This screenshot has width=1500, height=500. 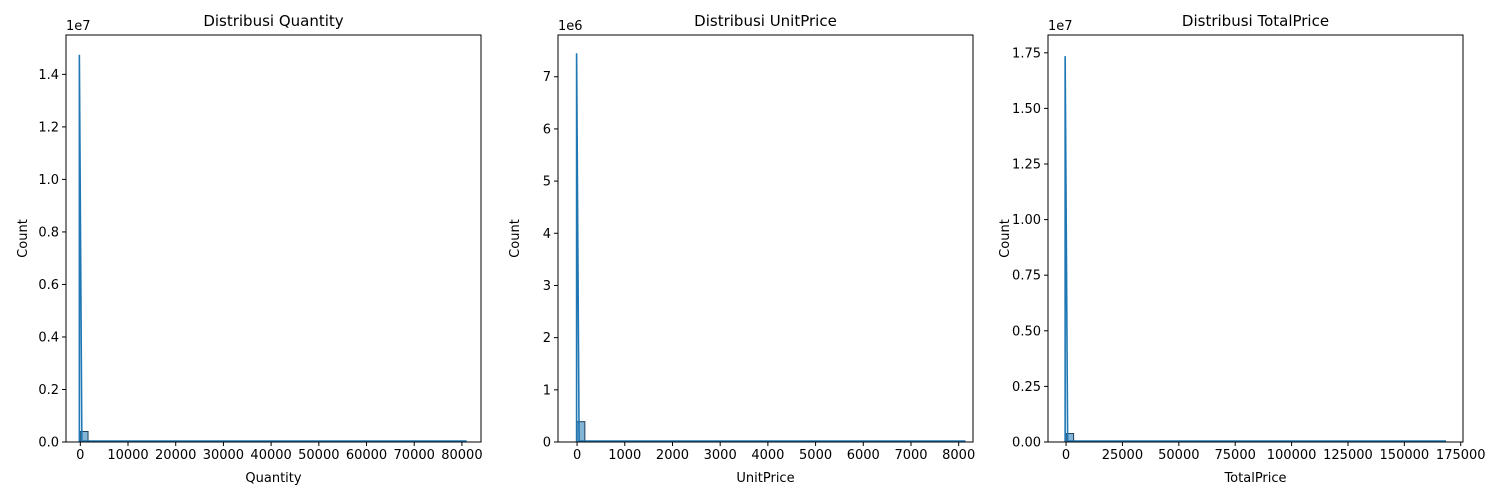 What do you see at coordinates (863, 455) in the screenshot?
I see `x-tick-label: 6000` at bounding box center [863, 455].